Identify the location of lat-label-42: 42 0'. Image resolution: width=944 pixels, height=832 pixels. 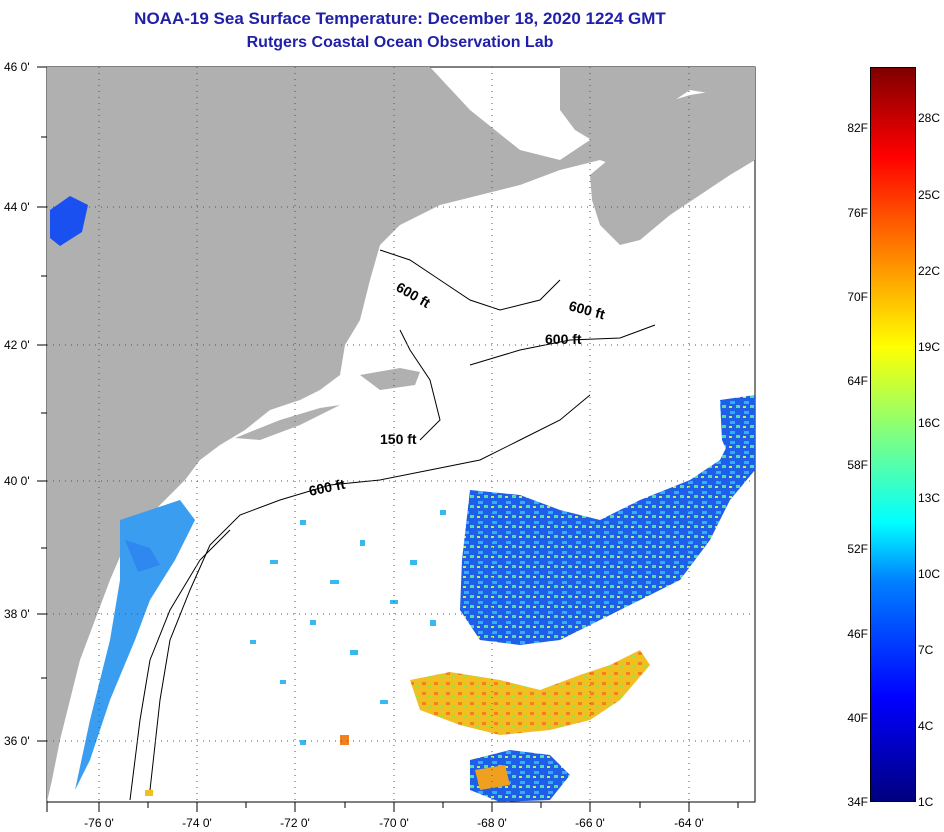
(17, 345).